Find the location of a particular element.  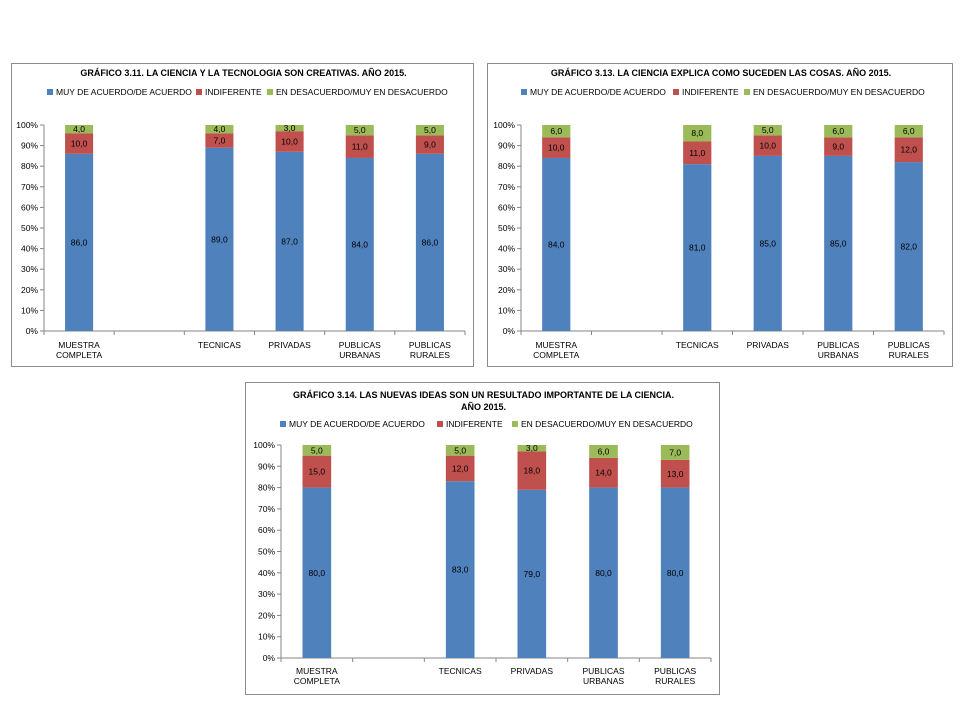

data-label: 81,0 is located at coordinates (697, 248).